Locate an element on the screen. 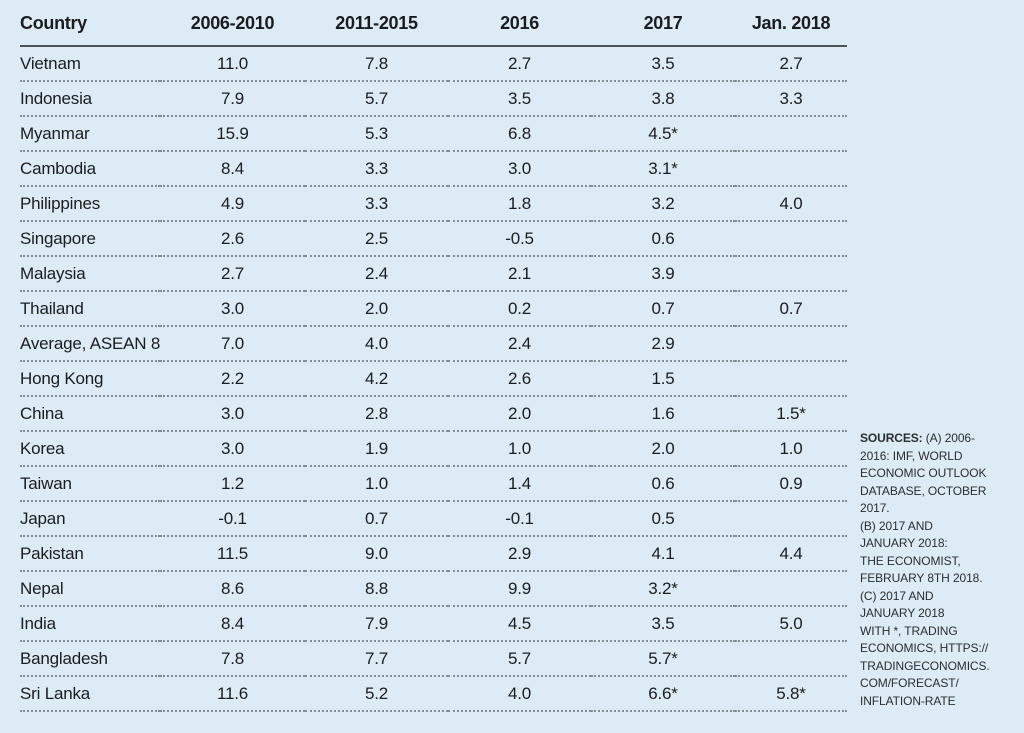 The image size is (1024, 733). table-row: India 8.4 7.9 4.5 3.5 5.0 is located at coordinates (433, 624).